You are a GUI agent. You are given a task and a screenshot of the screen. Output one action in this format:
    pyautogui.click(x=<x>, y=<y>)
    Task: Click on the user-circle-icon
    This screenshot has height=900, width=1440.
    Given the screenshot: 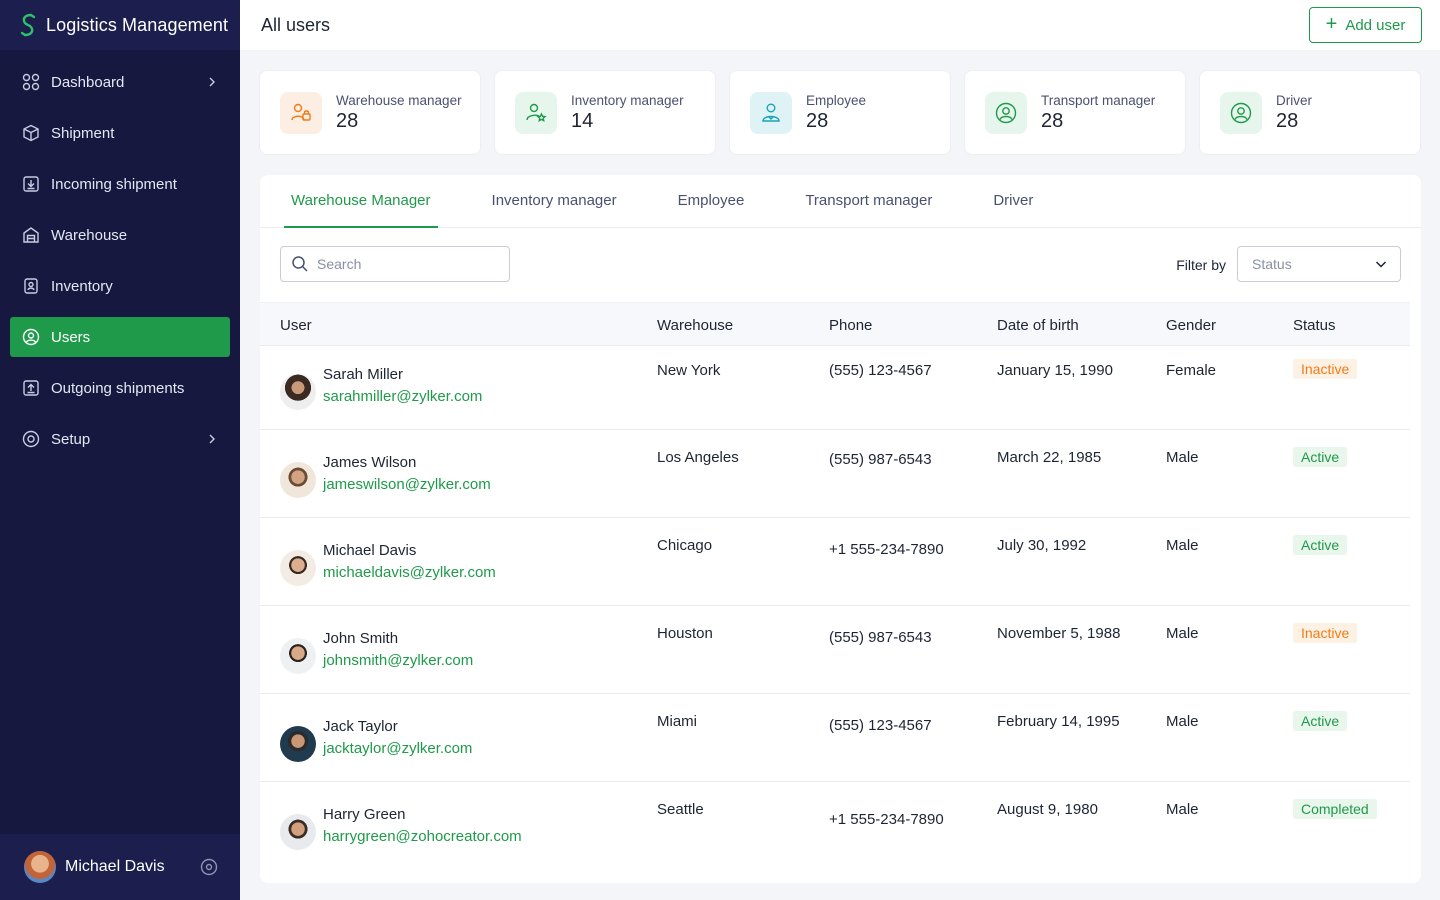 What is the action you would take?
    pyautogui.click(x=31, y=337)
    